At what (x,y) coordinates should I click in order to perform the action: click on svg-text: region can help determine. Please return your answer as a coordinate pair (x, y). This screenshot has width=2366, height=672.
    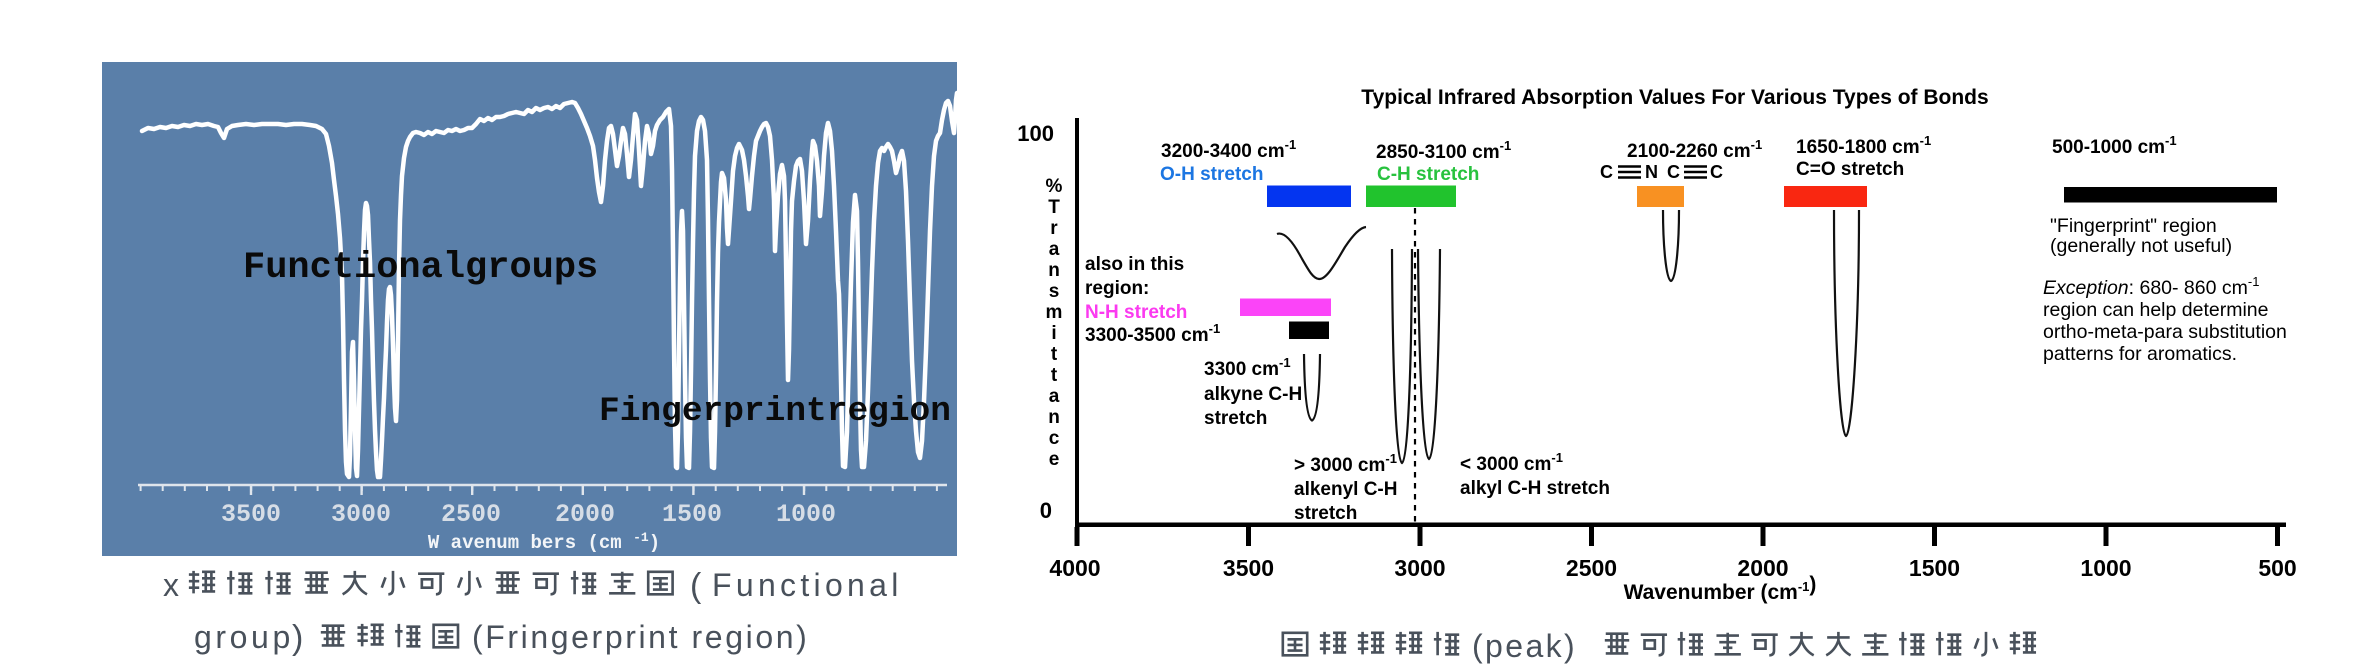
    Looking at the image, I should click on (2155, 310).